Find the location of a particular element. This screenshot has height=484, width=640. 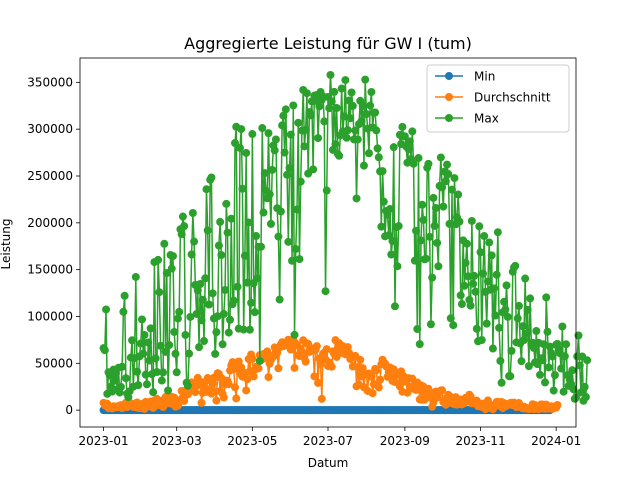

legend-label: Durchschnitt is located at coordinates (512, 98).